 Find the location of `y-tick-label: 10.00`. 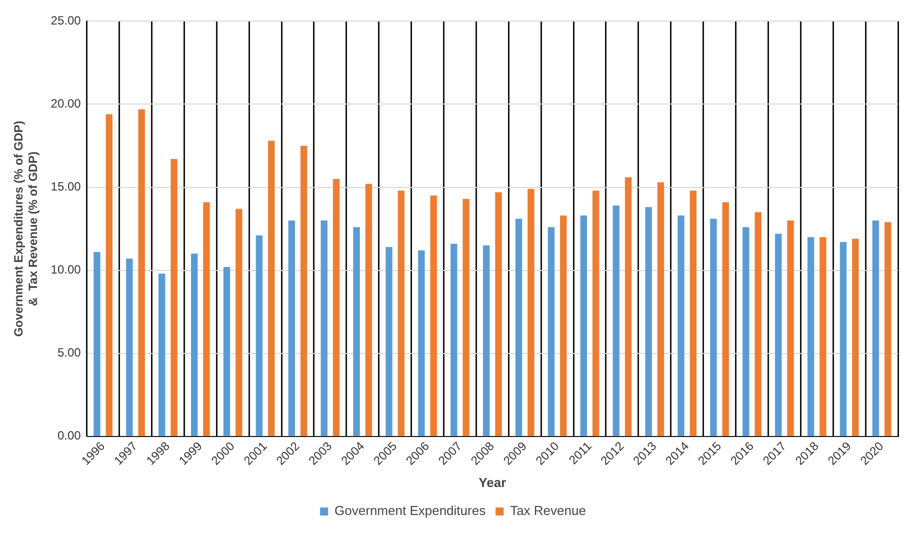

y-tick-label: 10.00 is located at coordinates (66, 269).